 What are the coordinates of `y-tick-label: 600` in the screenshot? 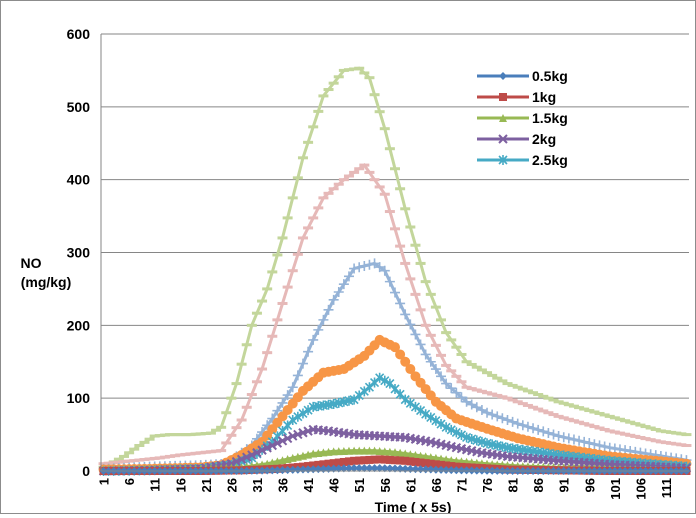 It's located at (79, 34).